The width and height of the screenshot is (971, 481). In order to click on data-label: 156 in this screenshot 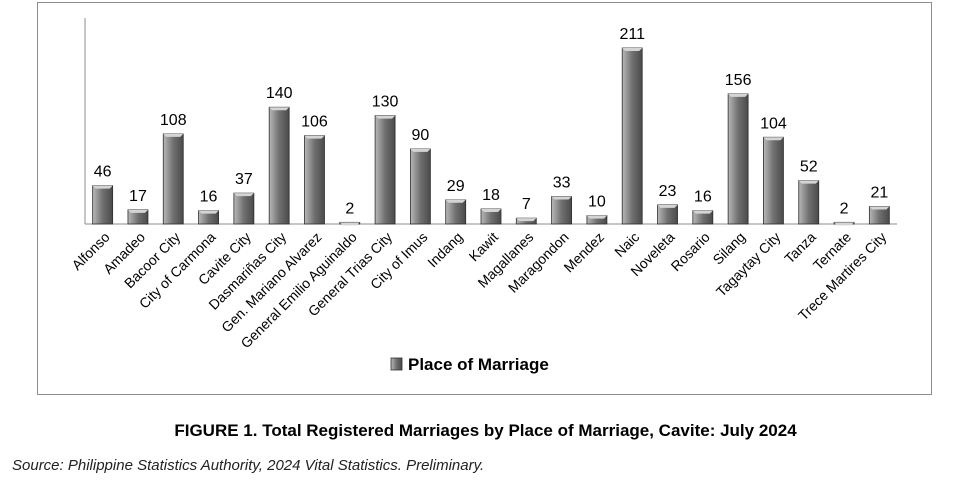, I will do `click(738, 80)`.